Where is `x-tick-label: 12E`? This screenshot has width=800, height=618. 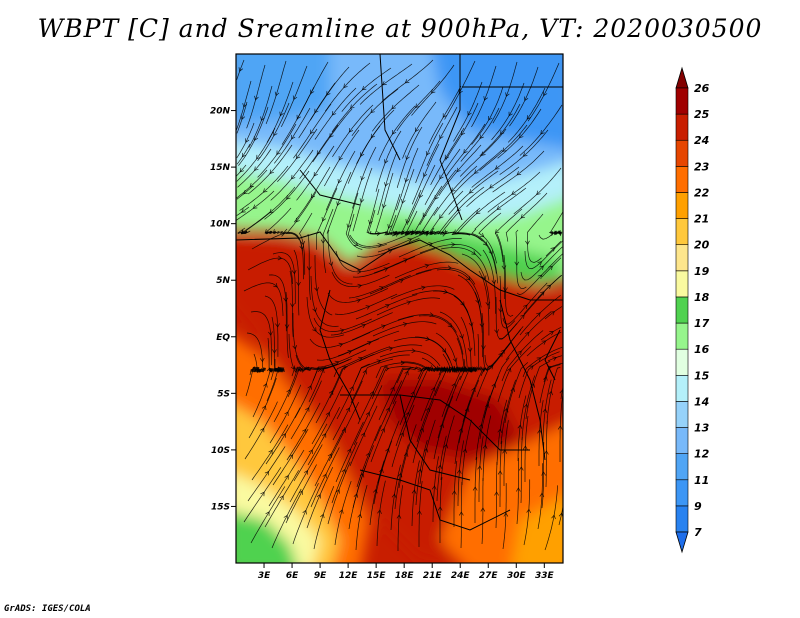
x-tick-label: 12E is located at coordinates (349, 576).